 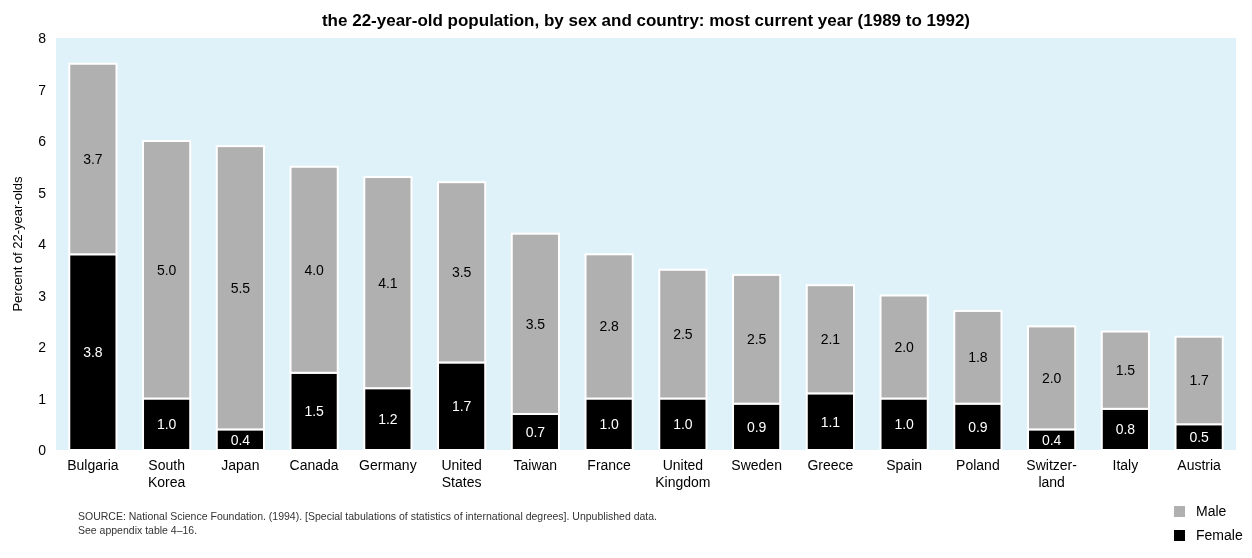 I want to click on x-tick-label: Germany, so click(x=388, y=465).